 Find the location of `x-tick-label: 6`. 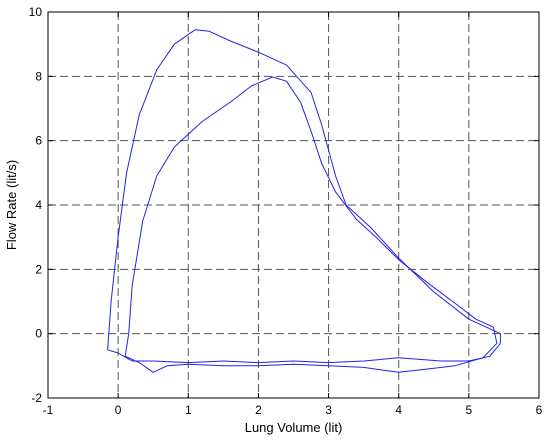

x-tick-label: 6 is located at coordinates (539, 410).